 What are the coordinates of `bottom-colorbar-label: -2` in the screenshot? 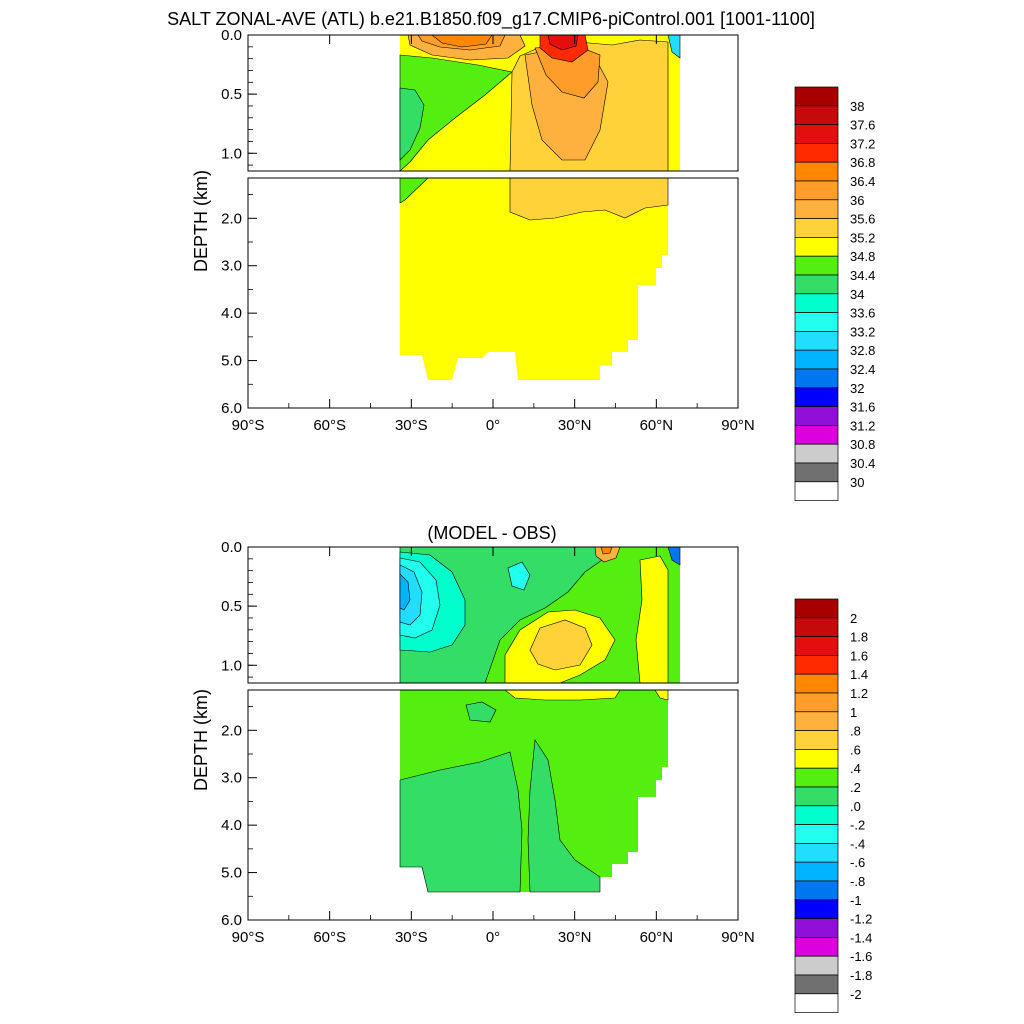 It's located at (856, 994).